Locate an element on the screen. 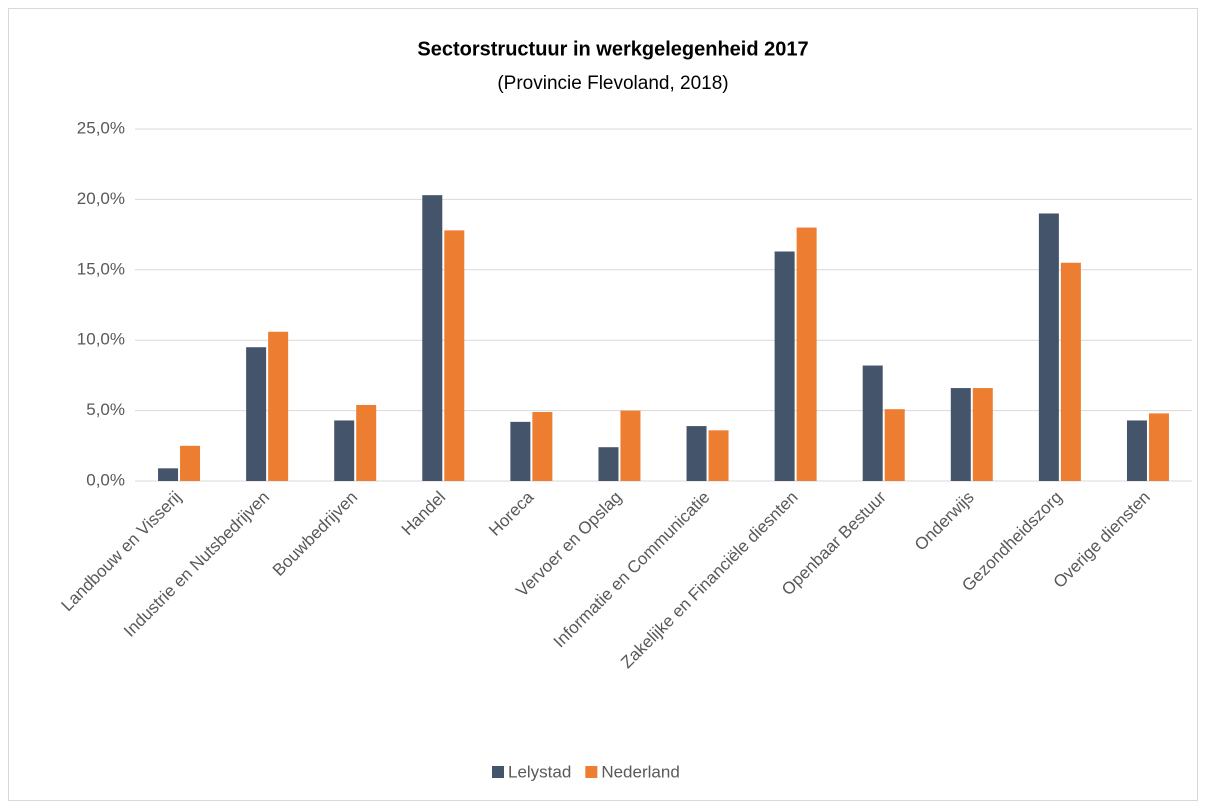 The width and height of the screenshot is (1206, 805). y-tick-label: 0,0% is located at coordinates (105, 479).